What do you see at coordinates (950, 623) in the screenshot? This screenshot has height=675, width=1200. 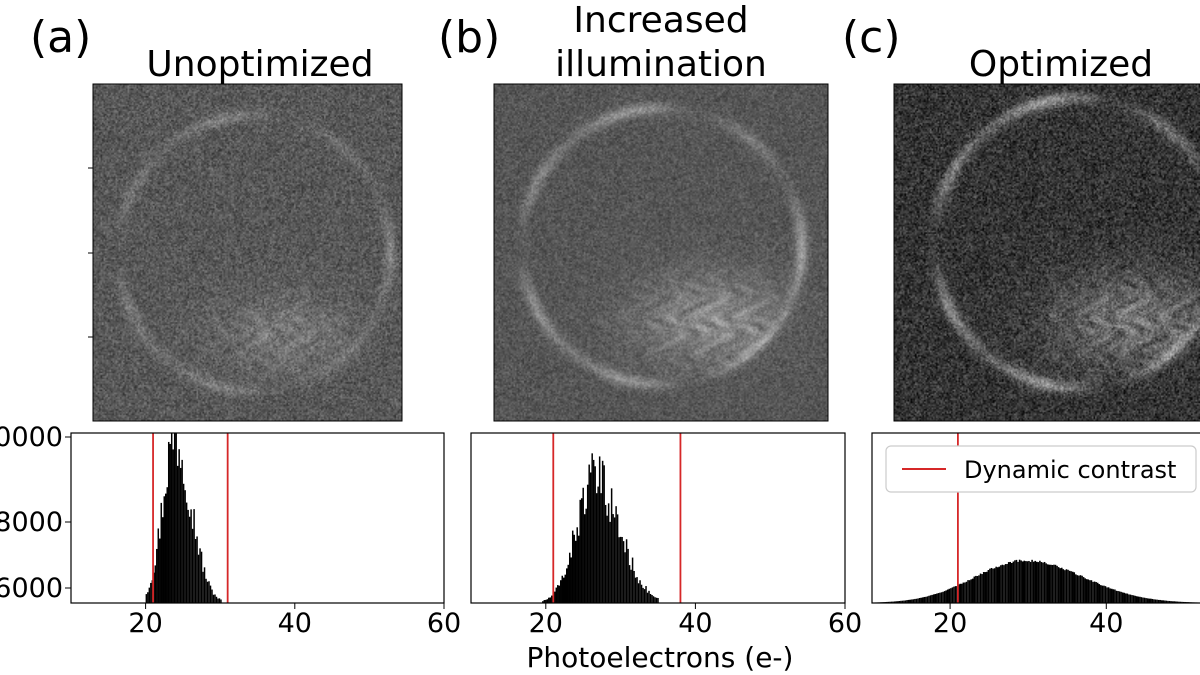 I see `x-tick-label: 20` at bounding box center [950, 623].